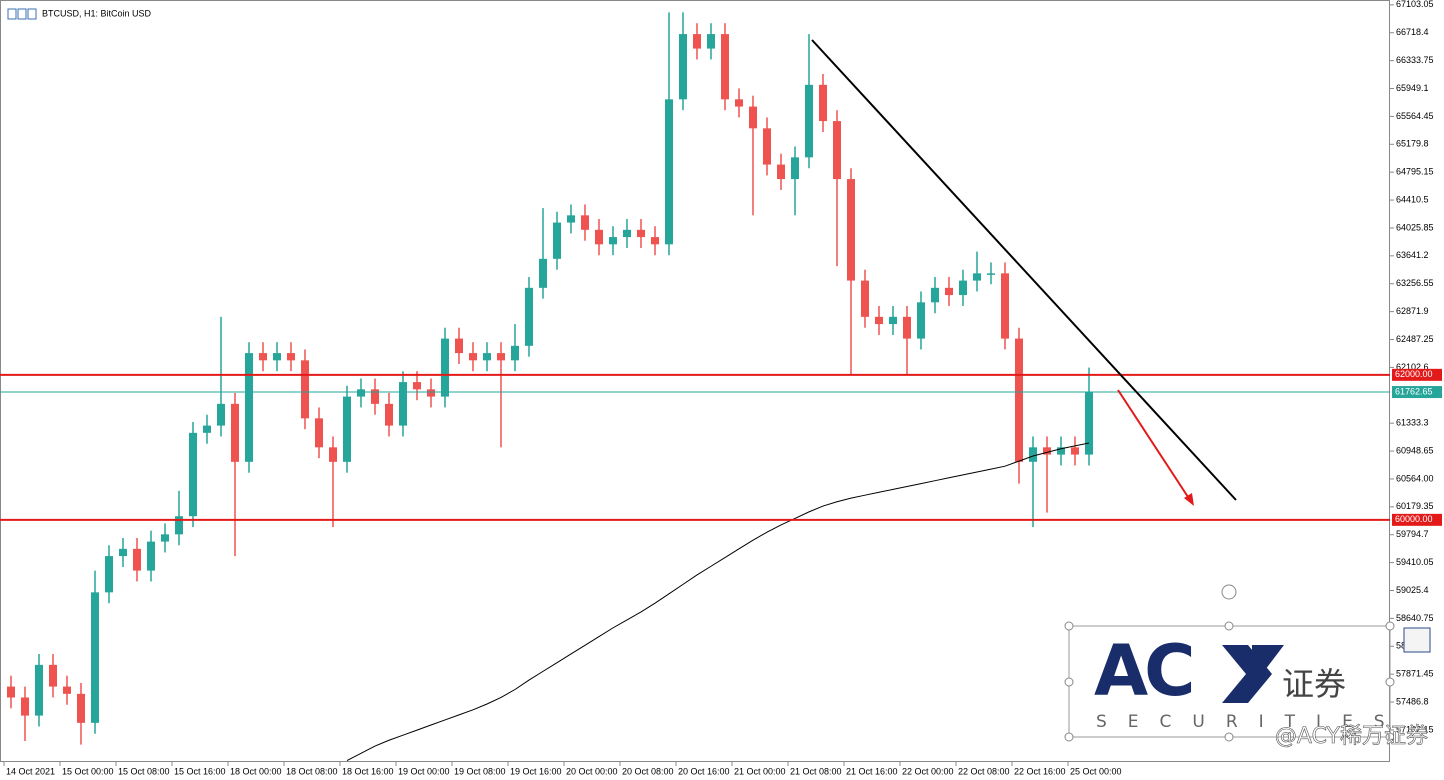  What do you see at coordinates (1415, 339) in the screenshot?
I see `y-tick-label: 62487.25` at bounding box center [1415, 339].